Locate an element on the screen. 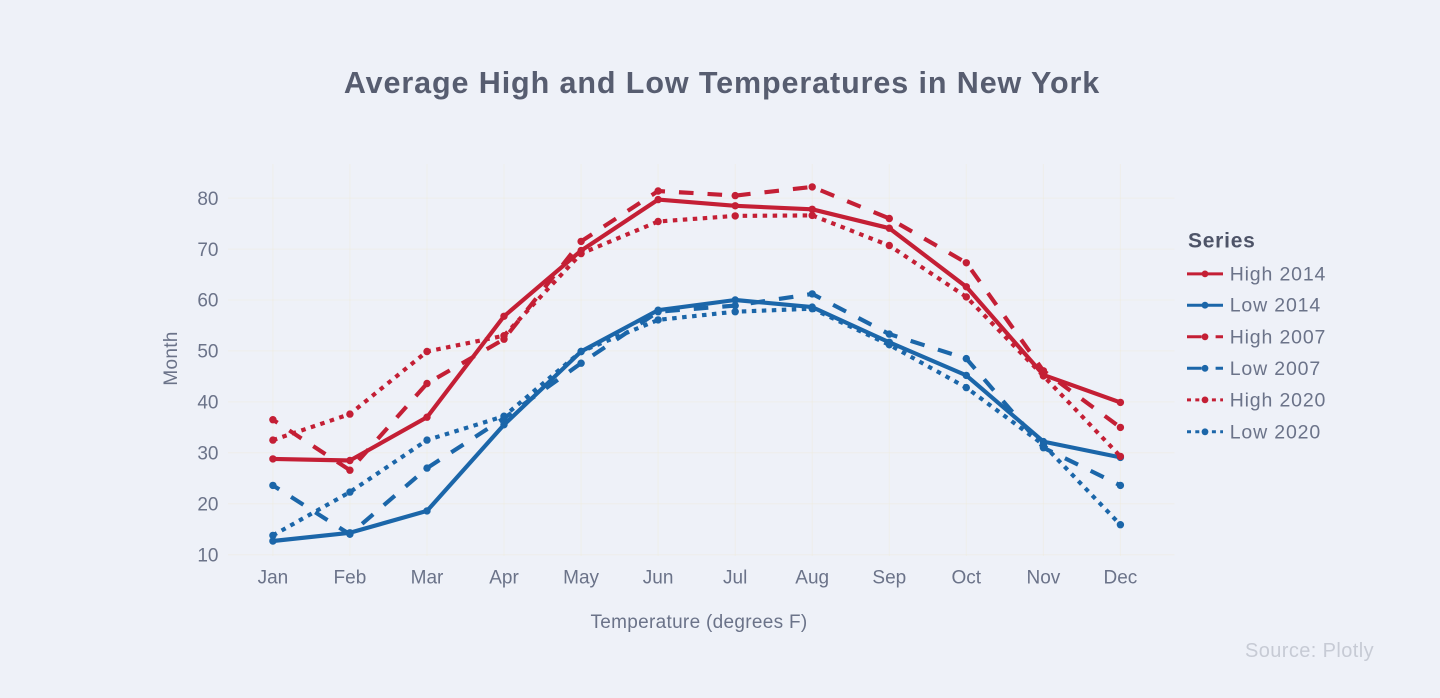 The width and height of the screenshot is (1440, 698). svg-text: 40 is located at coordinates (207, 403).